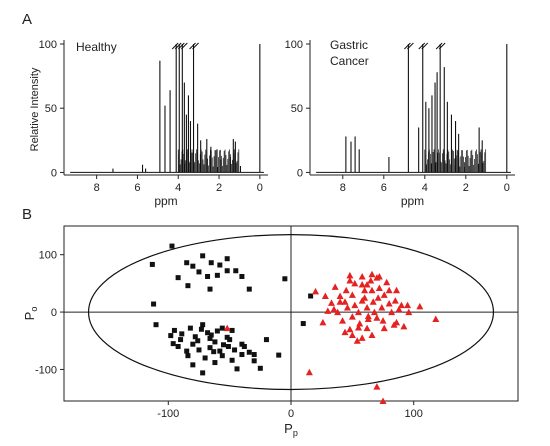 Image resolution: width=550 pixels, height=446 pixels. Describe the element at coordinates (343, 188) in the screenshot. I see `x-tick-label: 8` at that location.